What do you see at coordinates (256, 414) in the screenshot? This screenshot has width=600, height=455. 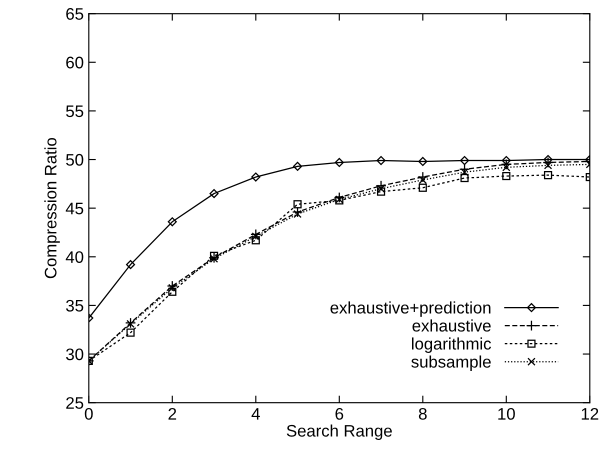 I see `x-tick-label: 4` at bounding box center [256, 414].